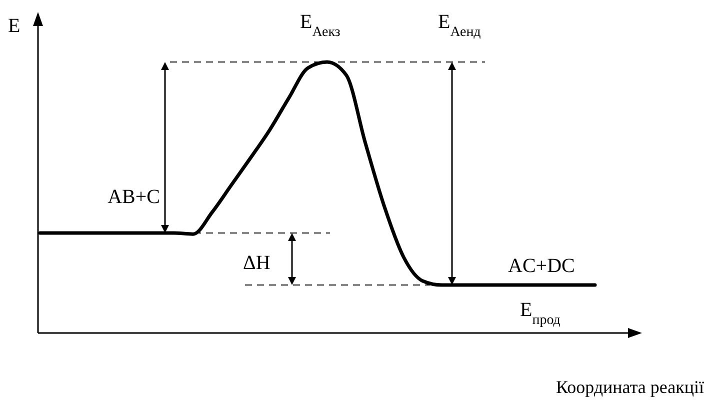 Image resolution: width=707 pixels, height=401 pixels. I want to click on annotation: AC+DC, so click(541, 266).